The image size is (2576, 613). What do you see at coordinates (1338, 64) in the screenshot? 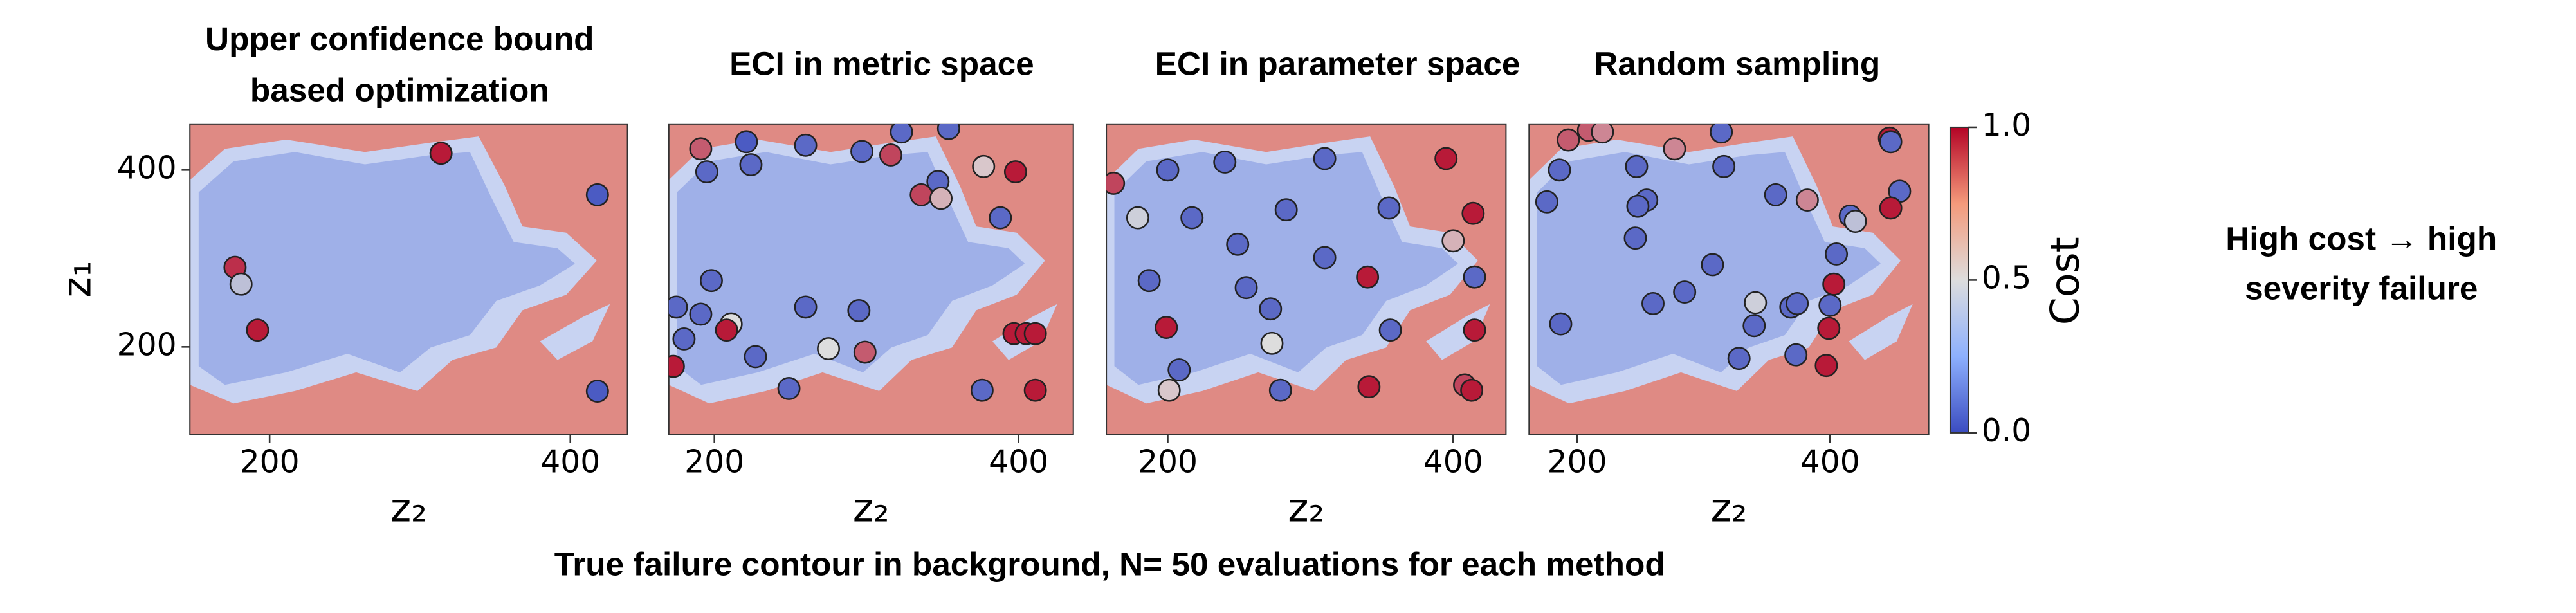
I see `panel-title: ECI in parameter space` at bounding box center [1338, 64].